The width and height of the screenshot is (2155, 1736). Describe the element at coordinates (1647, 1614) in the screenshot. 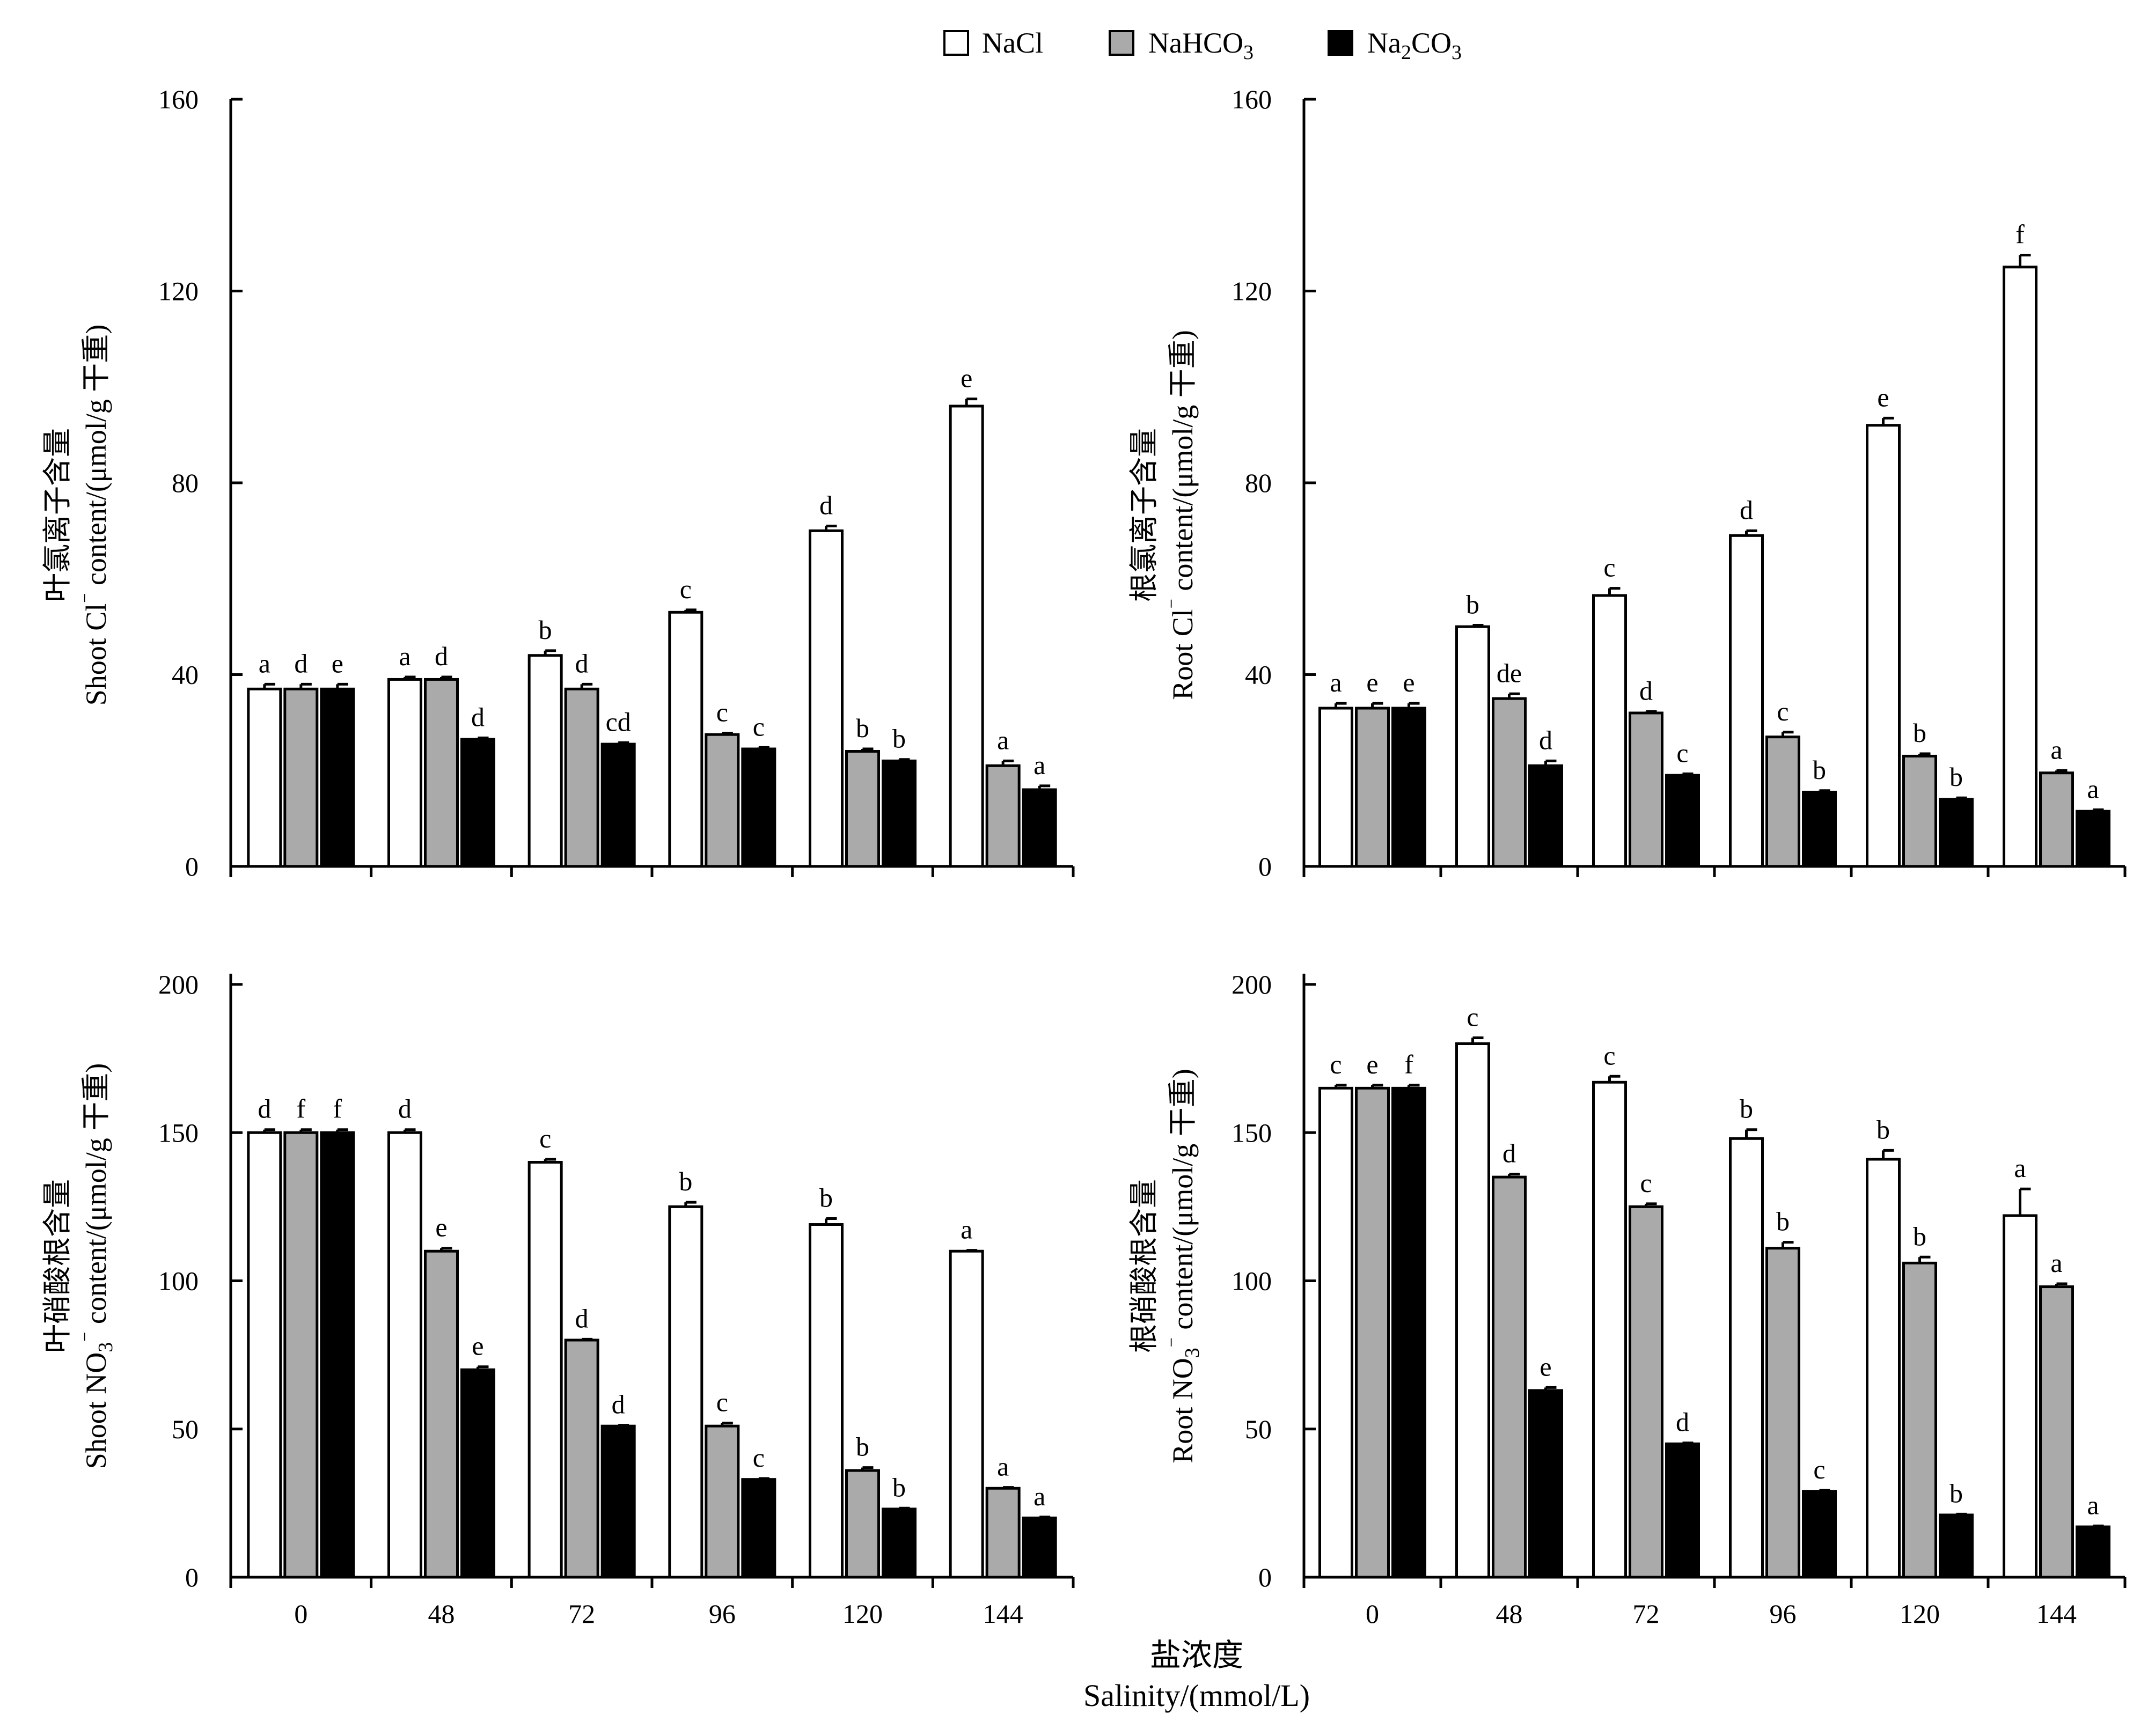

I see `root-no3-xtick-label: 72` at that location.